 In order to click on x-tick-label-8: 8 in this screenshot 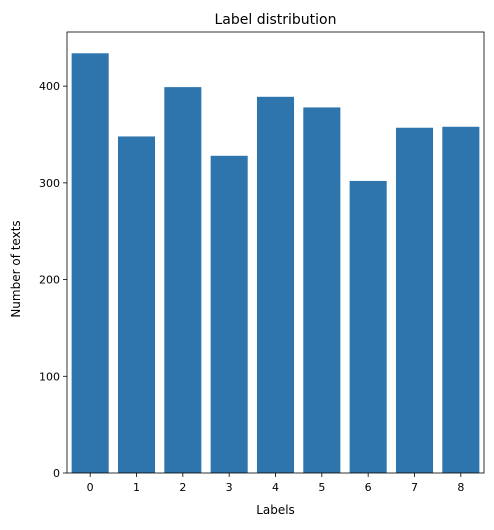, I will do `click(460, 487)`.